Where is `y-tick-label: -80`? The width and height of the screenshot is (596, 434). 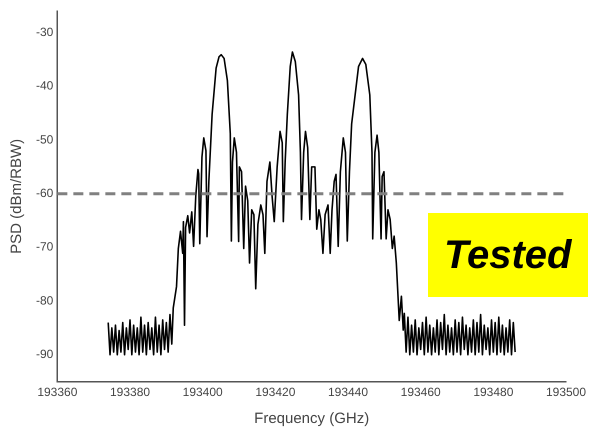 y-tick-label: -80 is located at coordinates (45, 300).